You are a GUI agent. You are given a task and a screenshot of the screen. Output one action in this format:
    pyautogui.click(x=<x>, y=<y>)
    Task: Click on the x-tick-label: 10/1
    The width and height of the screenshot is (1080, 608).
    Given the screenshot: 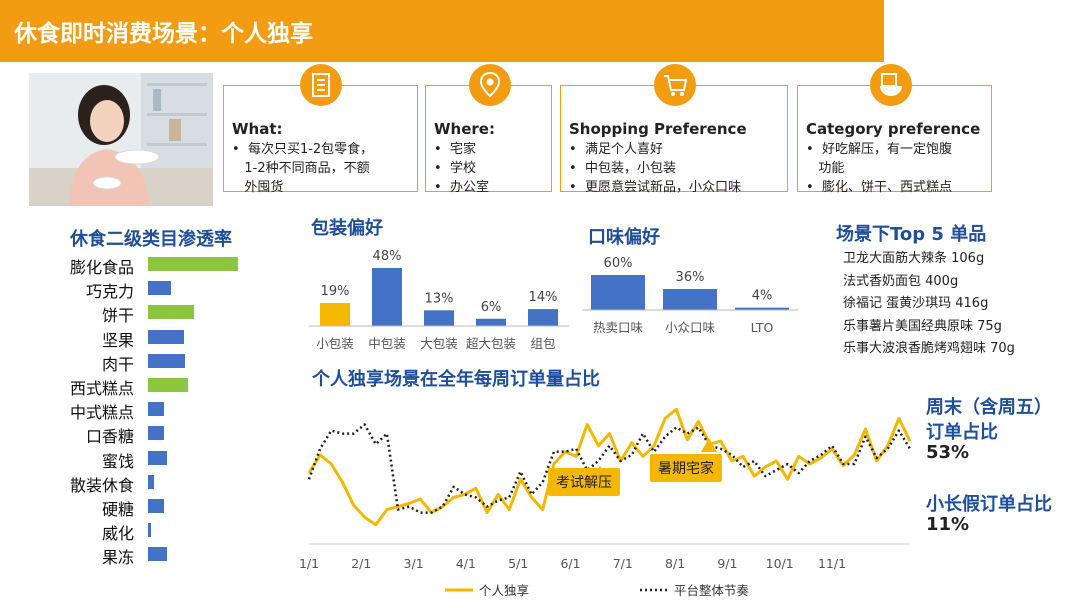 What is the action you would take?
    pyautogui.click(x=780, y=563)
    